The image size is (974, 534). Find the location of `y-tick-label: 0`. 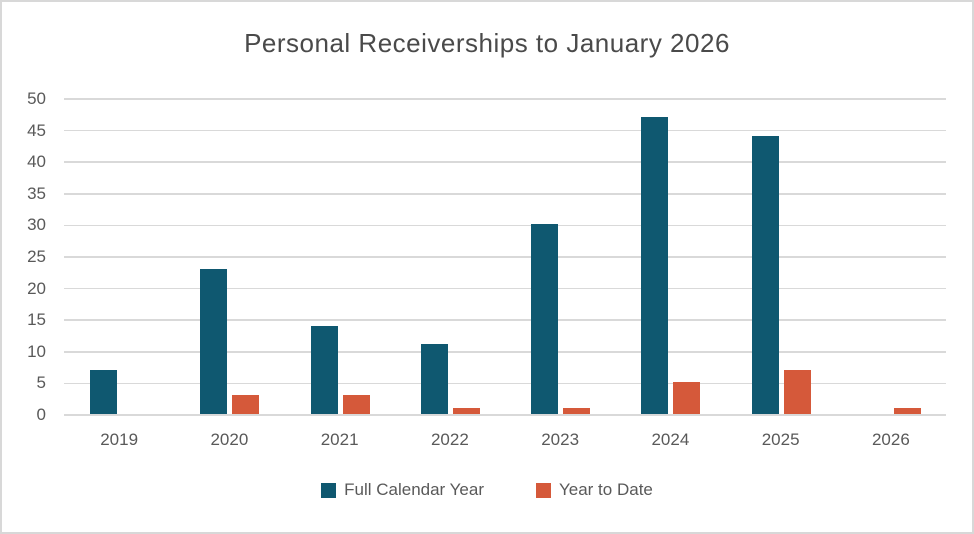

y-tick-label: 0 is located at coordinates (41, 414).